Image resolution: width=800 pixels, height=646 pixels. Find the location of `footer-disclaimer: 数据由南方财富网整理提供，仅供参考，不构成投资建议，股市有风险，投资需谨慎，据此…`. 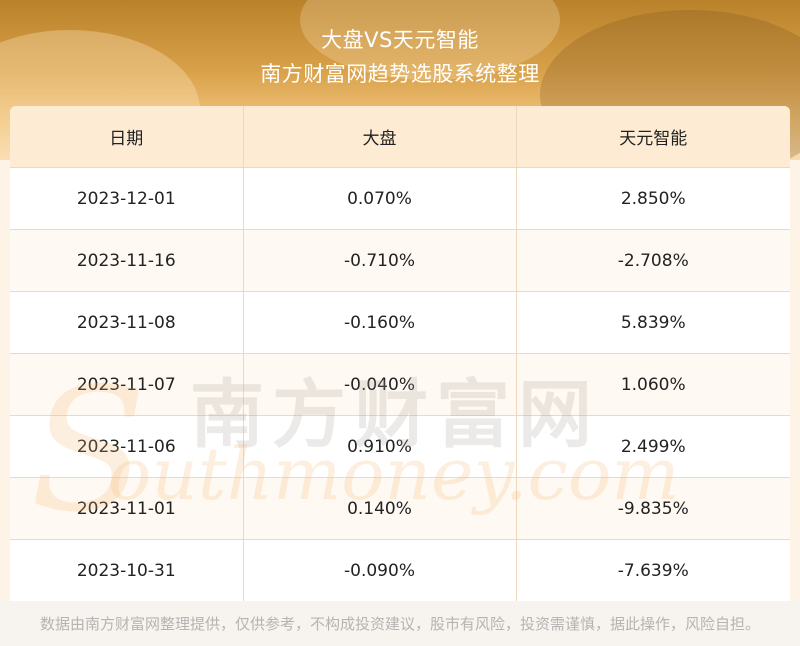

footer-disclaimer: 数据由南方财富网整理提供，仅供参考，不构成投资建议，股市有风险，投资需谨慎，据此… is located at coordinates (400, 623).